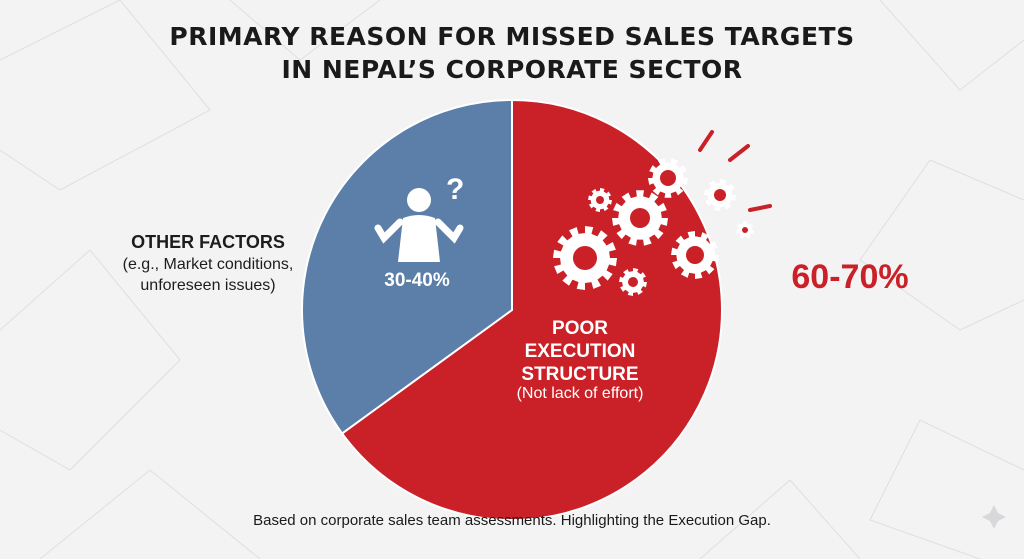  Describe the element at coordinates (208, 285) in the screenshot. I see `other-factors-sublabel-2: unforeseen issues)` at that location.